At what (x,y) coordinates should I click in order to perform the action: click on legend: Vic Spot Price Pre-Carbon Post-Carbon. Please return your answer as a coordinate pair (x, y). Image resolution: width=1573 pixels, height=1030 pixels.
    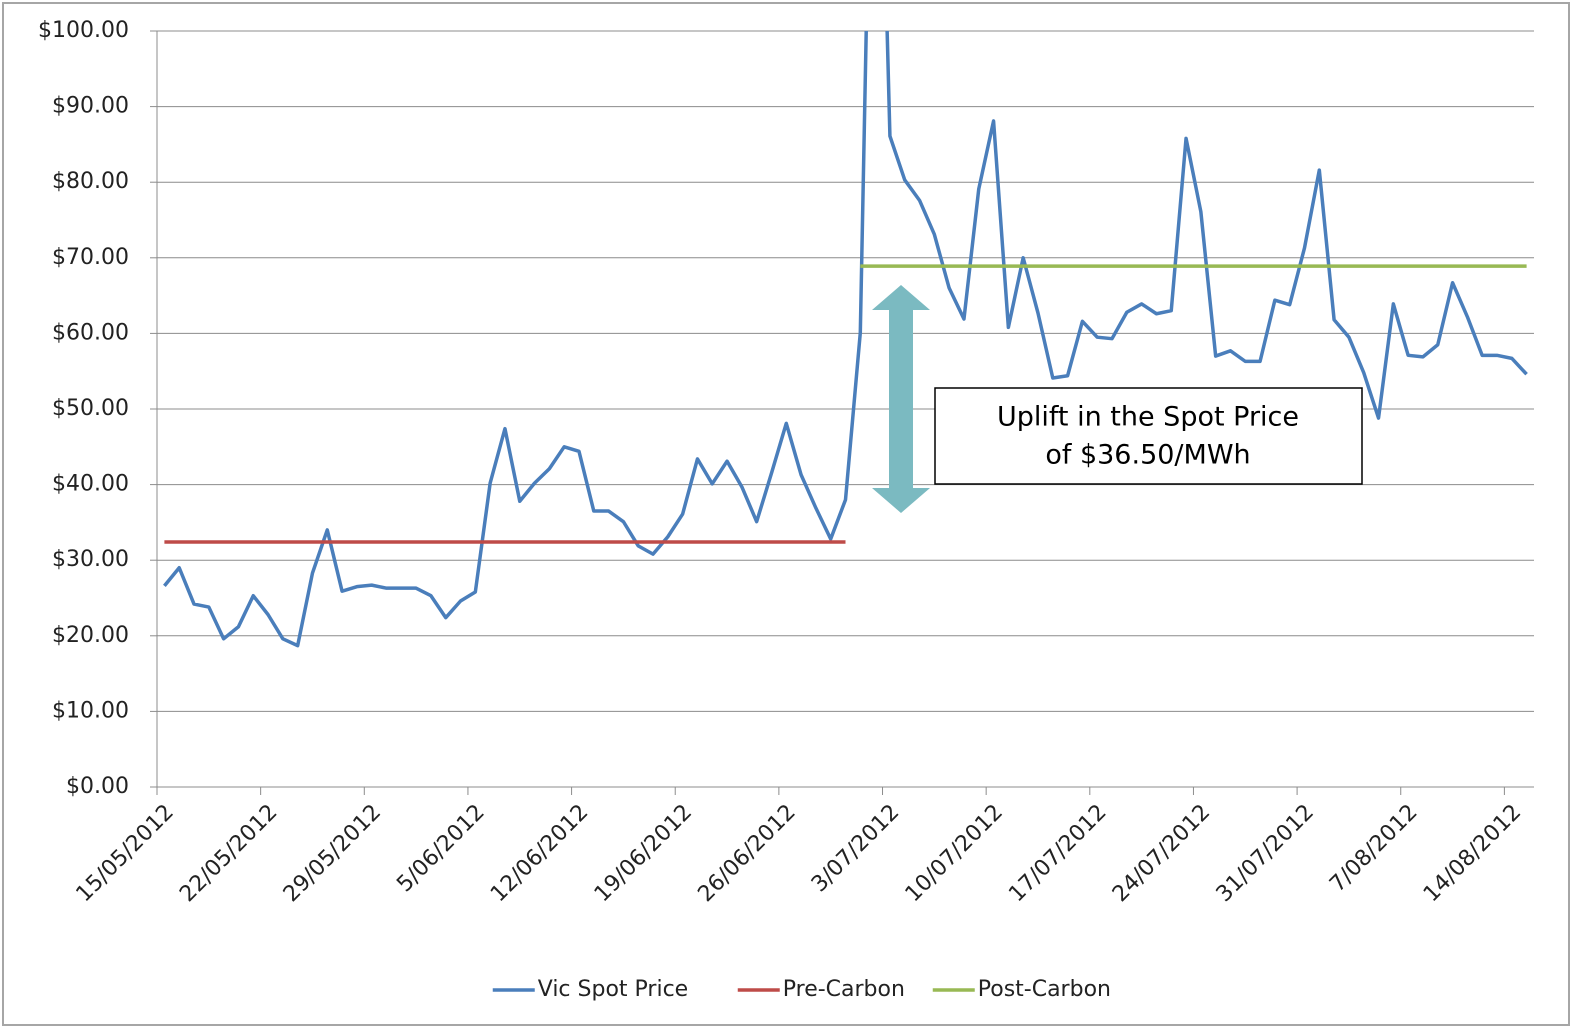
    Looking at the image, I should click on (801, 989).